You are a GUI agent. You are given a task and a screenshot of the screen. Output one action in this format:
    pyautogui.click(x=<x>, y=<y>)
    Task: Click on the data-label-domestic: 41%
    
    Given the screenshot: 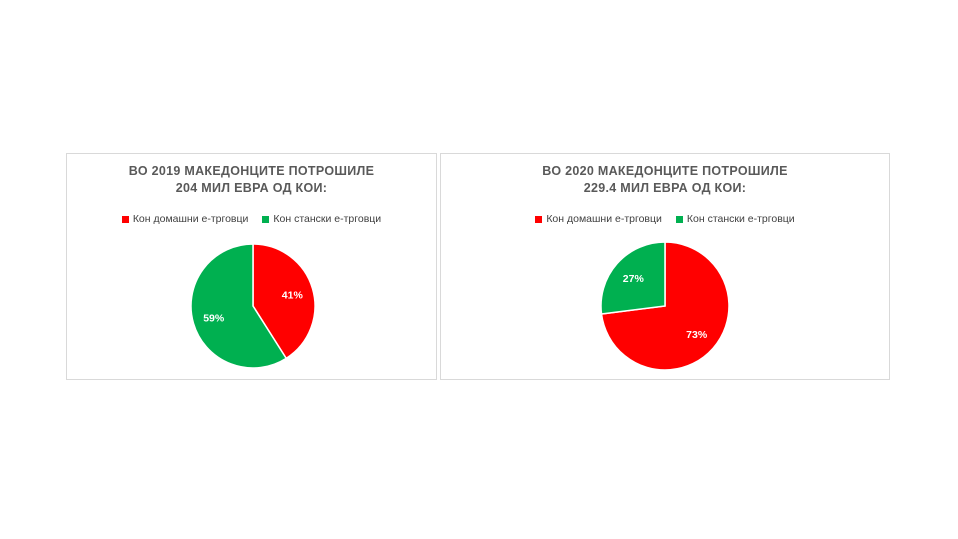 What is the action you would take?
    pyautogui.click(x=293, y=296)
    